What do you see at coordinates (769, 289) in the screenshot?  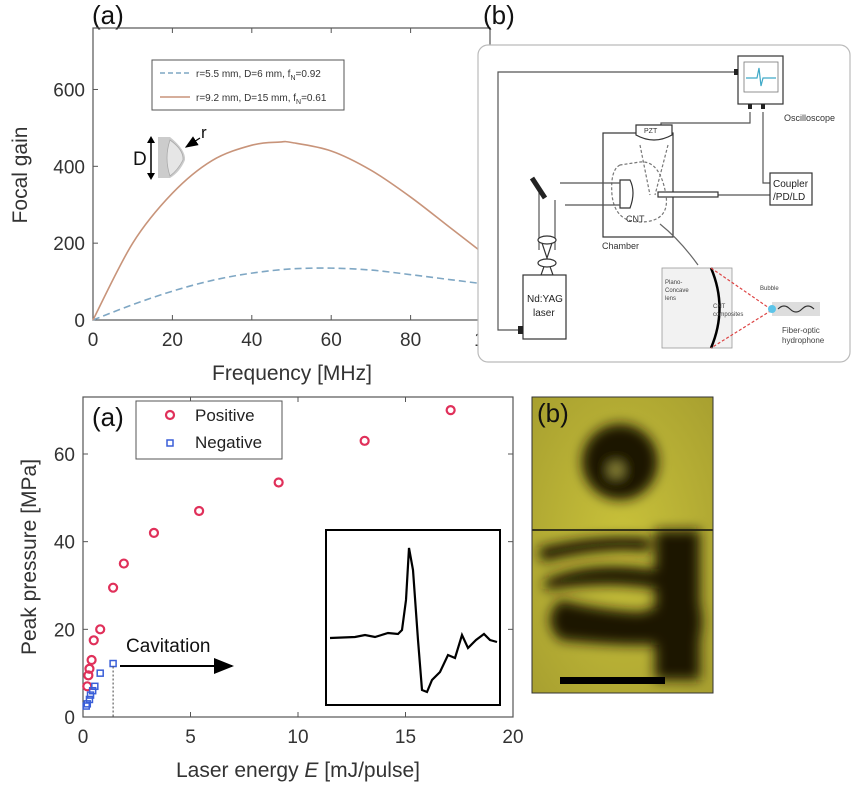 I see `label-bubble: Bubble` at bounding box center [769, 289].